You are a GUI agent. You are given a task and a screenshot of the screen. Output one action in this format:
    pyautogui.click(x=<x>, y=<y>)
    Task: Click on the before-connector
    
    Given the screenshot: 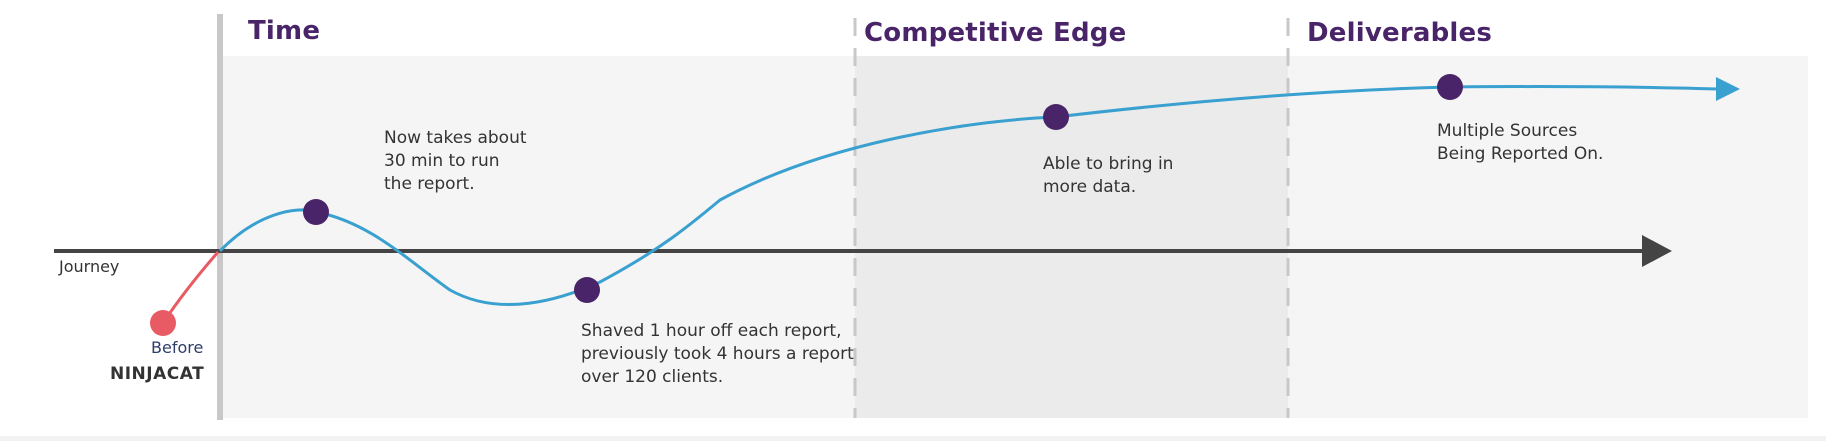 What is the action you would take?
    pyautogui.click(x=190, y=287)
    